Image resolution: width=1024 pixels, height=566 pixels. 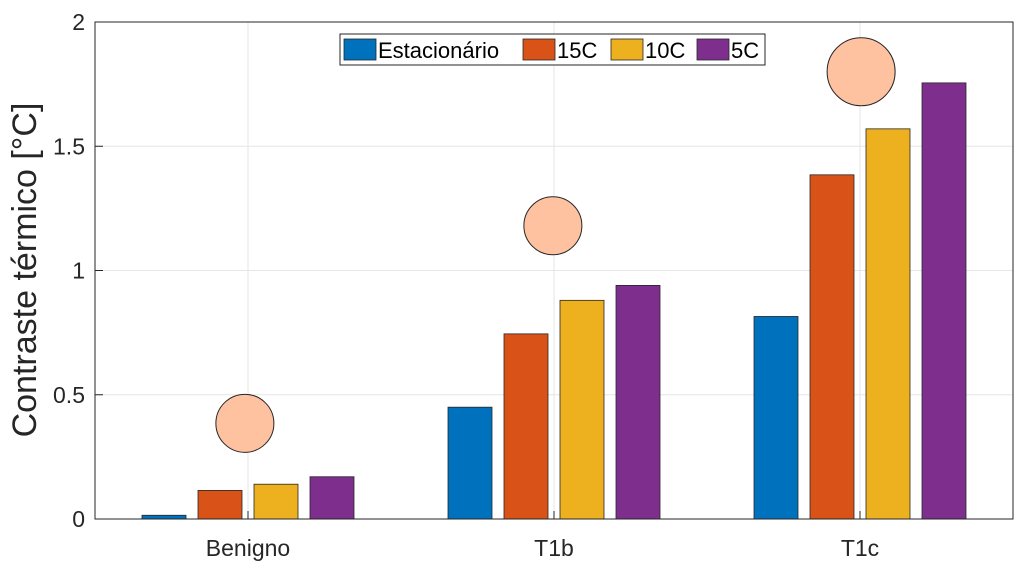 I want to click on bar-15c-t1b, so click(x=526, y=426).